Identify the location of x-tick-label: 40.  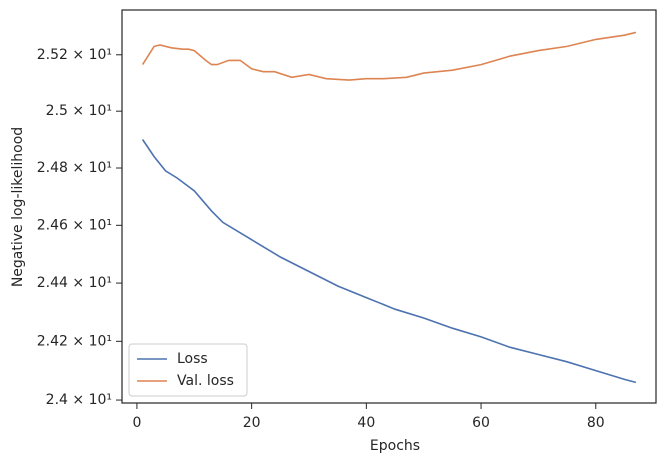
(366, 423).